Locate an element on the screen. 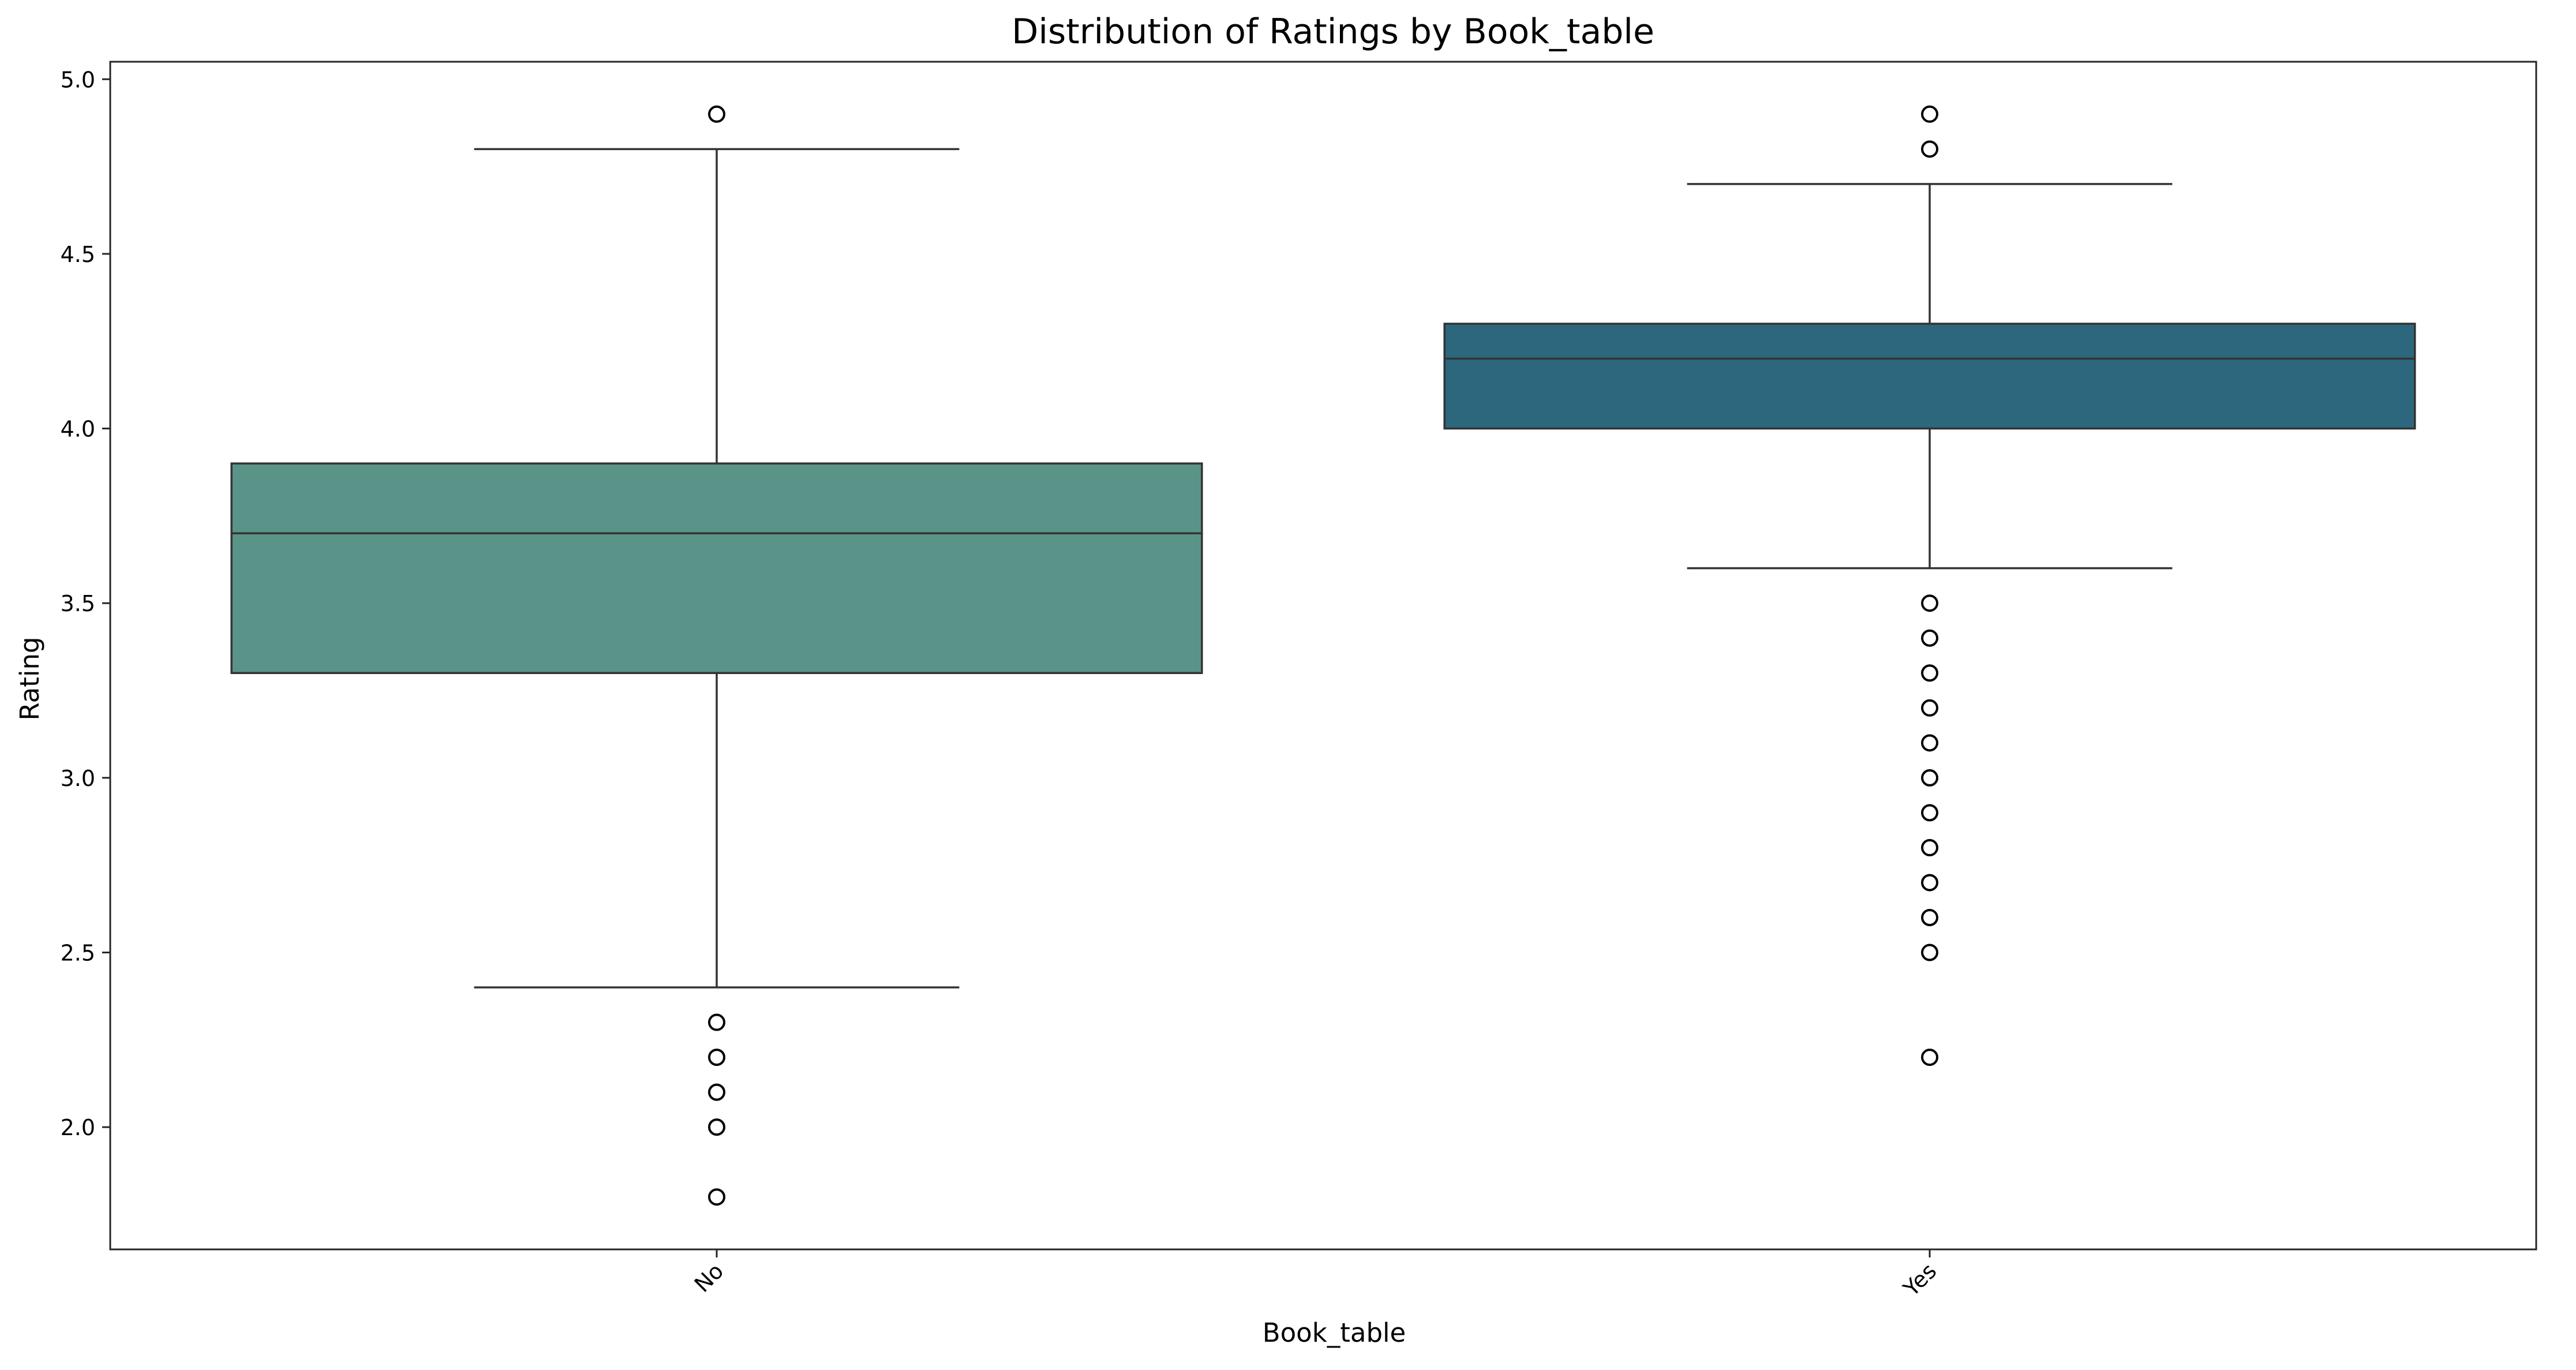 This screenshot has height=1370, width=2576. y-axis: 2.0 2.5 3.0 3.5 4.0 4.5 5.0 is located at coordinates (85, 603).